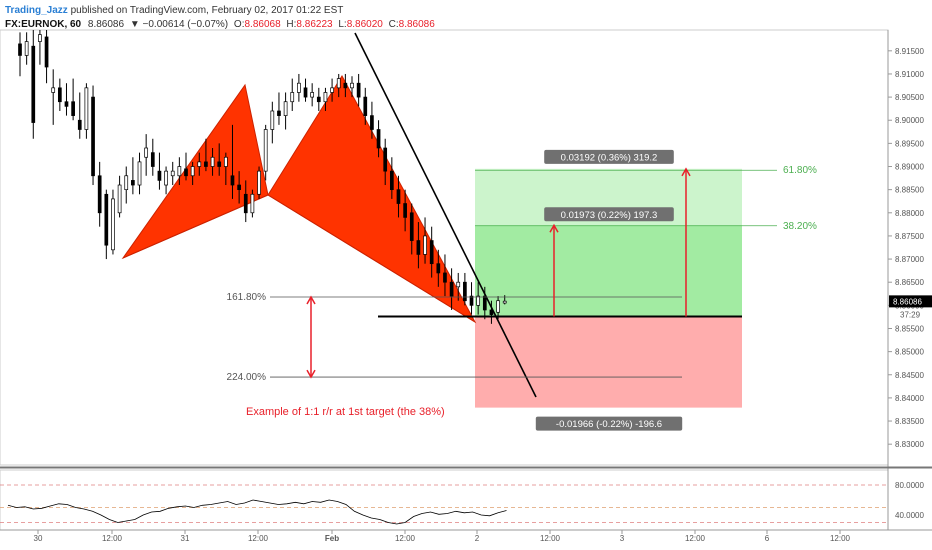  Describe the element at coordinates (767, 538) in the screenshot. I see `time-tick-label: 6` at that location.